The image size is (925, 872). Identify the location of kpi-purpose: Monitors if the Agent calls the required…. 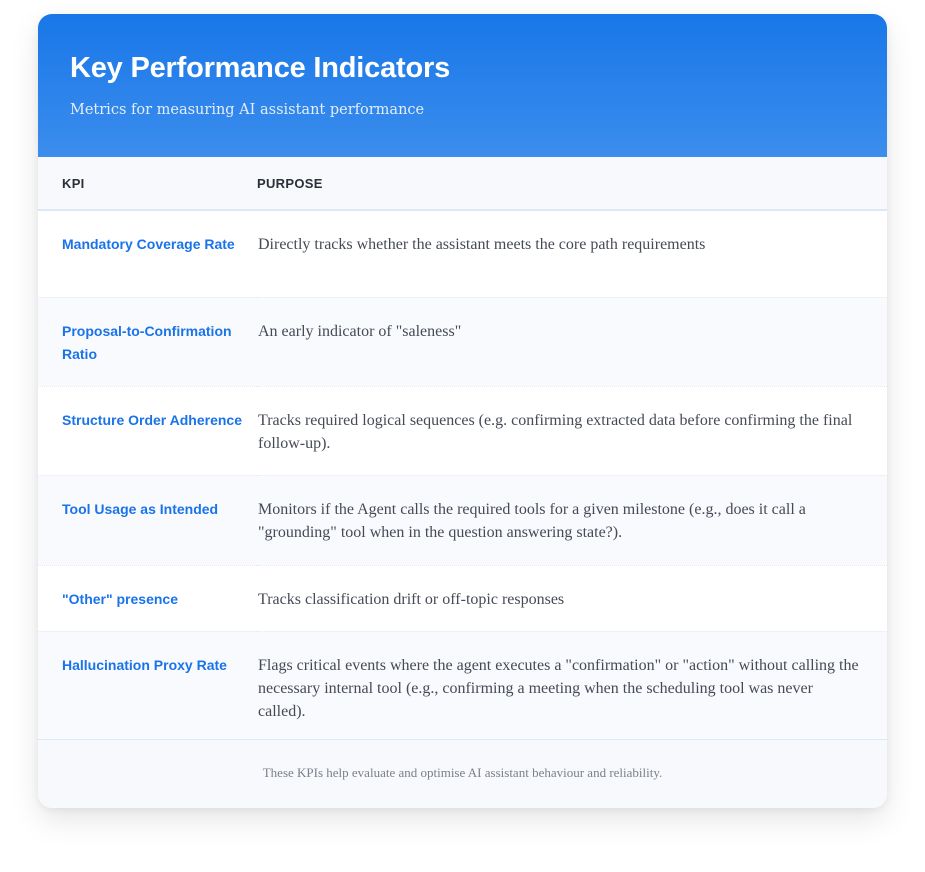
(572, 520).